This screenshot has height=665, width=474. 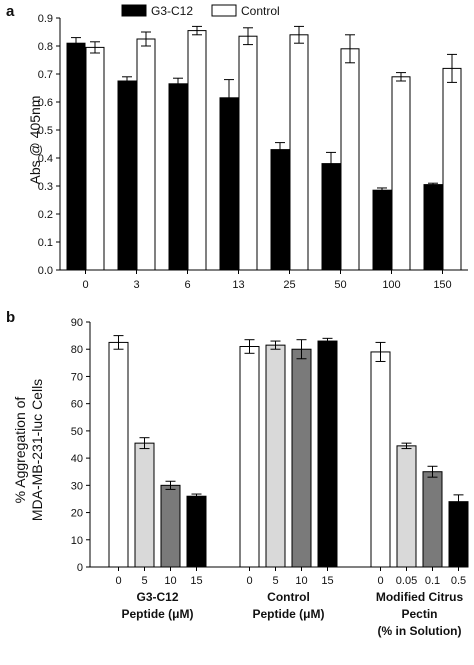 What do you see at coordinates (134, 10) in the screenshot?
I see `legend-swatch-g3c12` at bounding box center [134, 10].